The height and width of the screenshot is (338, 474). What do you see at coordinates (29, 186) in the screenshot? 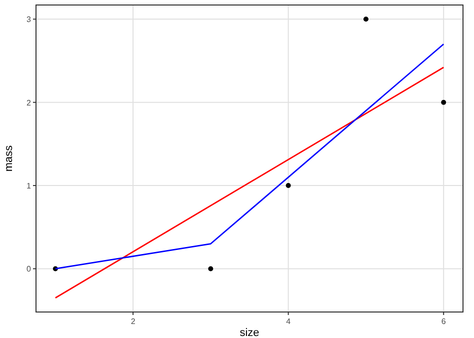
I see `y-tick-label: 1` at bounding box center [29, 186].